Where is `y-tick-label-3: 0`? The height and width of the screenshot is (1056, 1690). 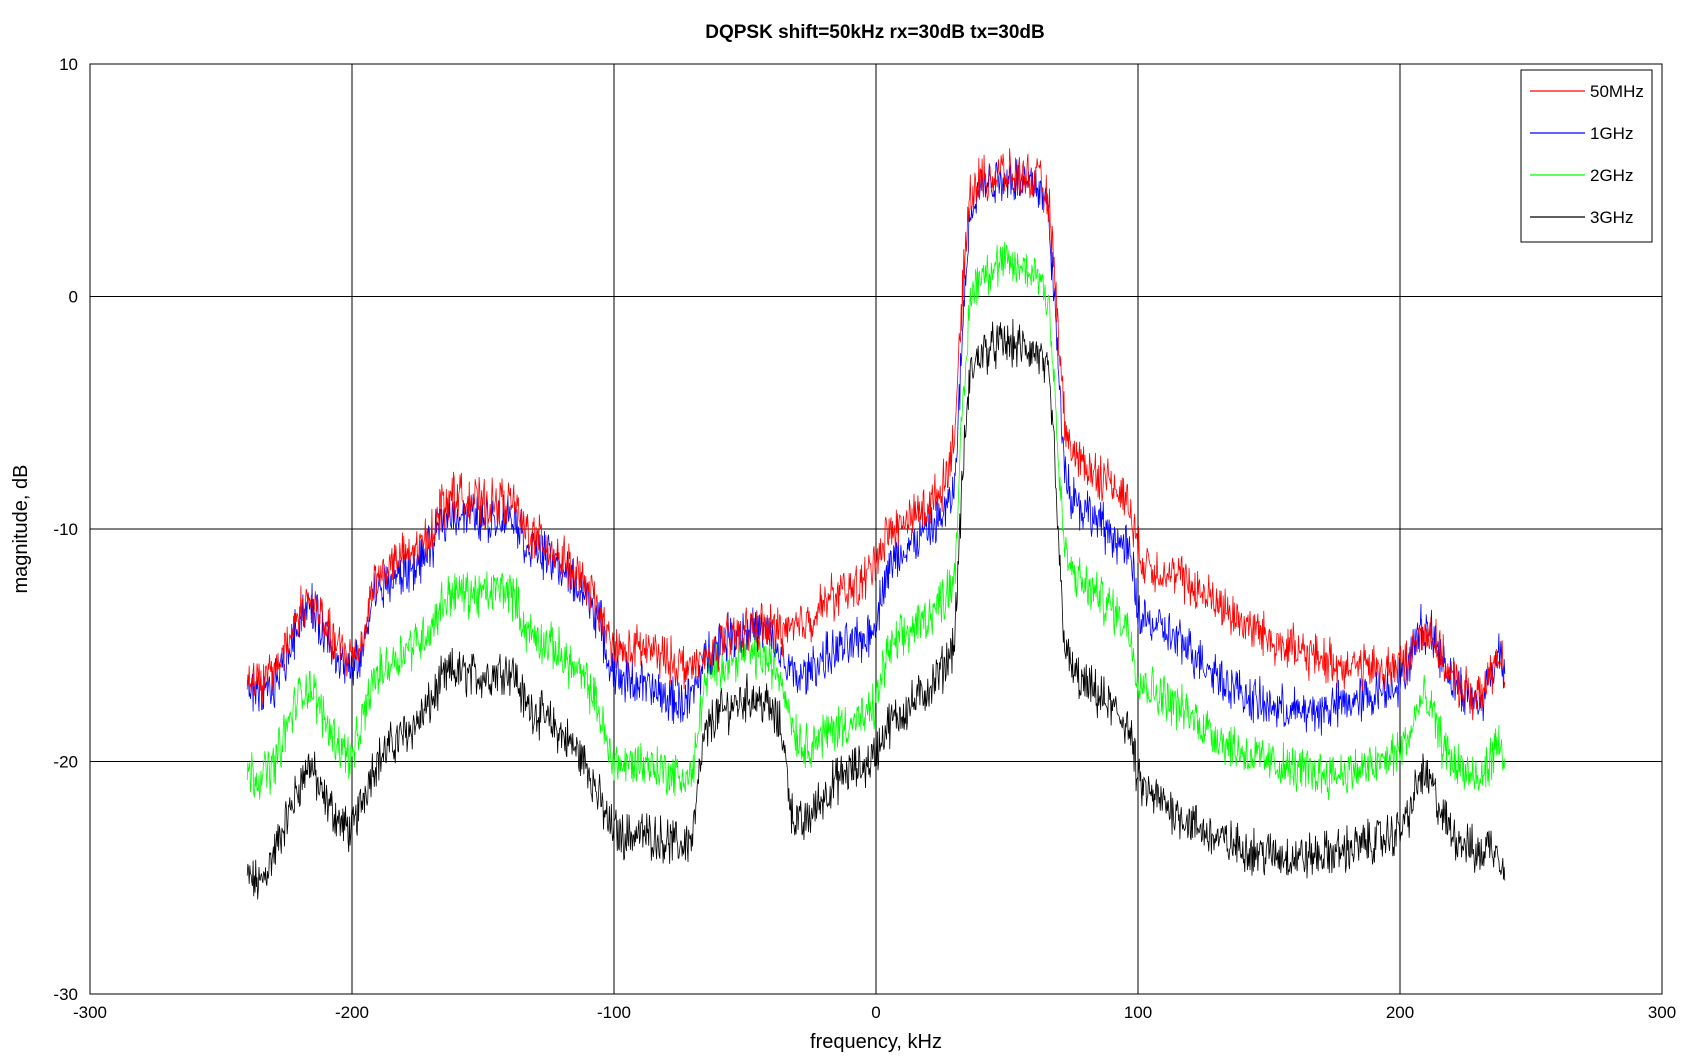 y-tick-label-3: 0 is located at coordinates (73, 297).